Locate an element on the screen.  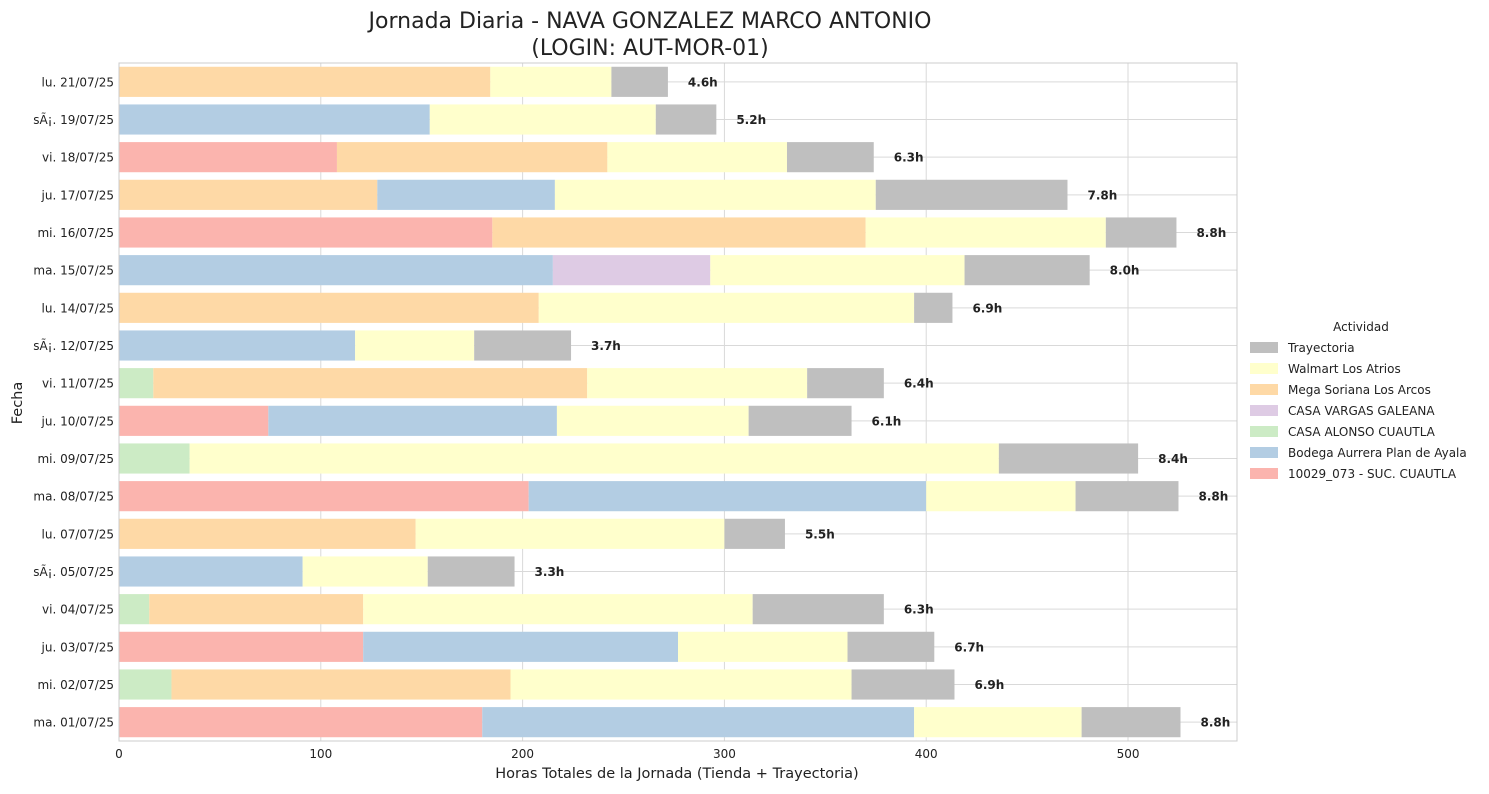
bar-total-label: 8.0h is located at coordinates (1125, 271).